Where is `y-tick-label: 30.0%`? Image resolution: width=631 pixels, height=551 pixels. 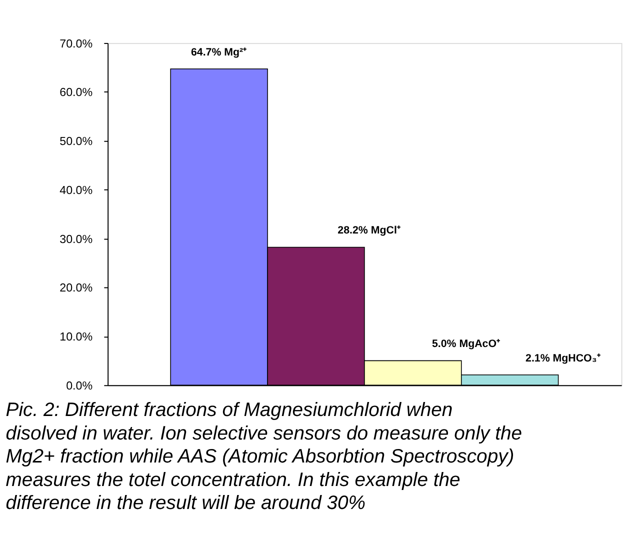 y-tick-label: 30.0% is located at coordinates (76, 239).